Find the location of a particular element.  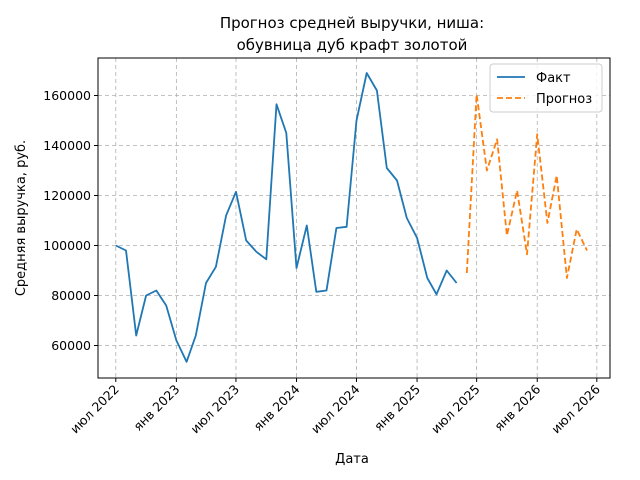

legend-label-forecast: Прогноз is located at coordinates (564, 99).